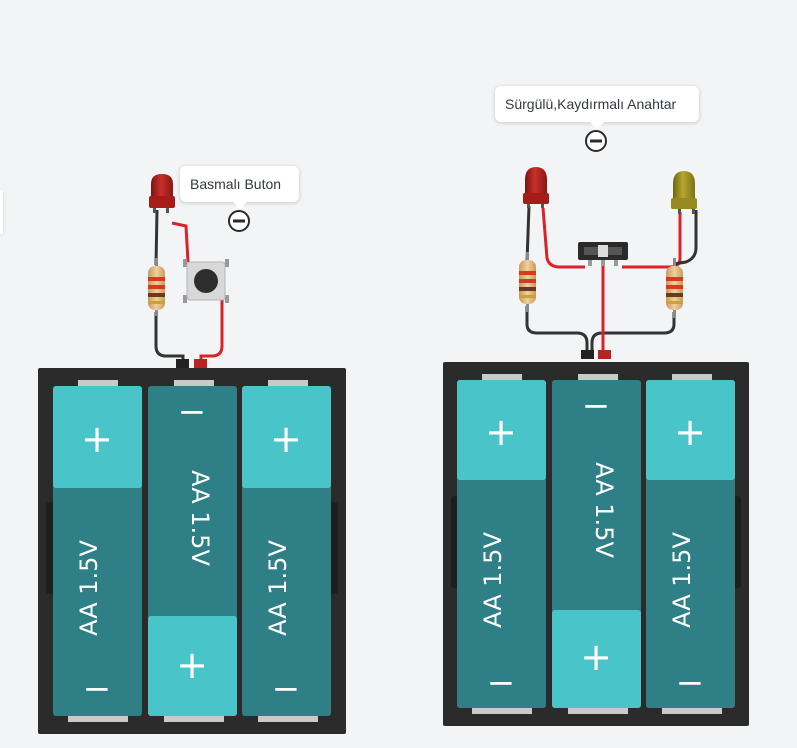  I want to click on battery-left-2: − AA 1.5V +, so click(192, 551).